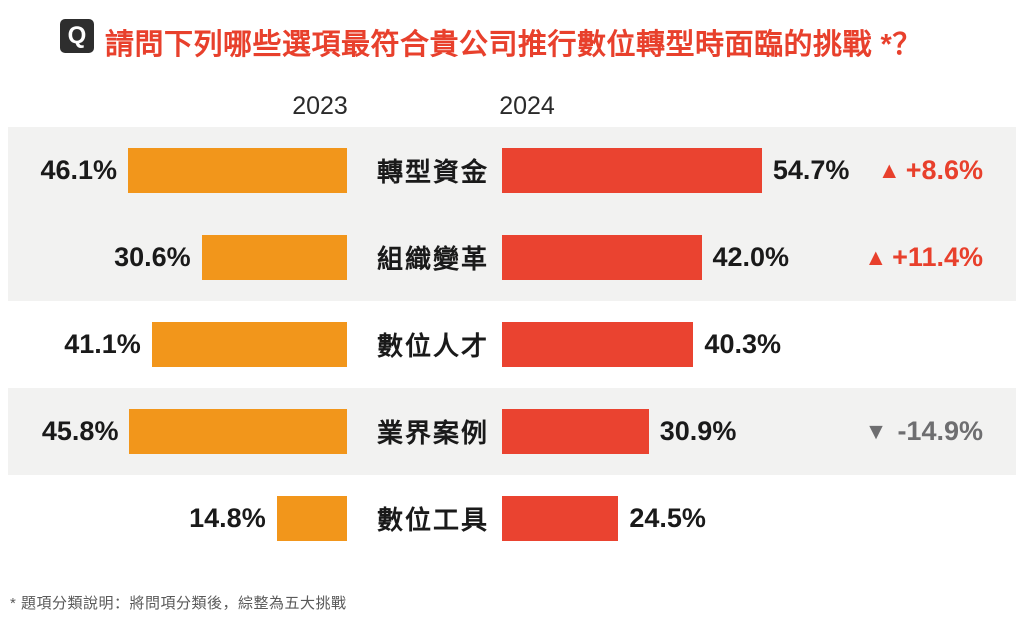 The height and width of the screenshot is (622, 1024). I want to click on category-label: 數位人才, so click(432, 346).